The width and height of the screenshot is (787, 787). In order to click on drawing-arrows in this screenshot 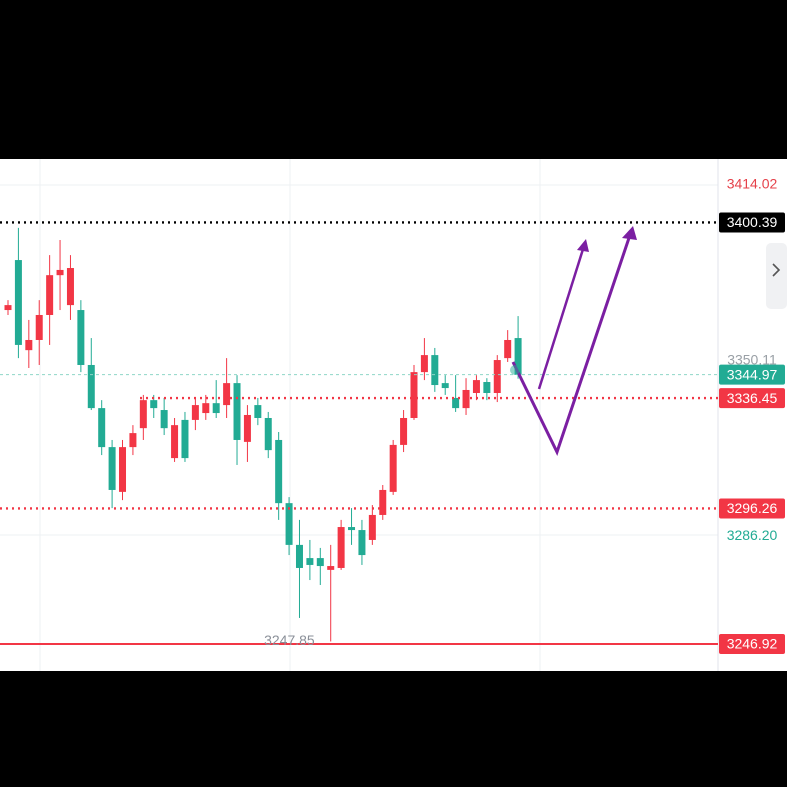, I will do `click(574, 341)`.